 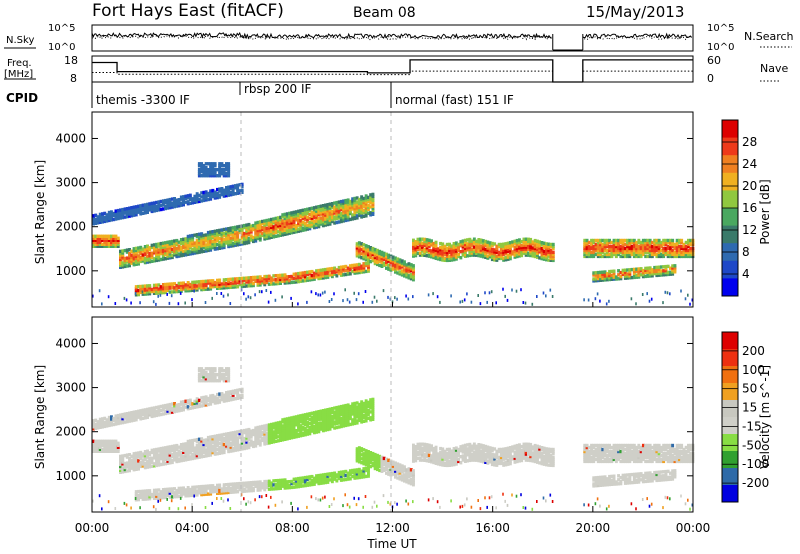 I want to click on freq-tick-top: 18, so click(x=71, y=60).